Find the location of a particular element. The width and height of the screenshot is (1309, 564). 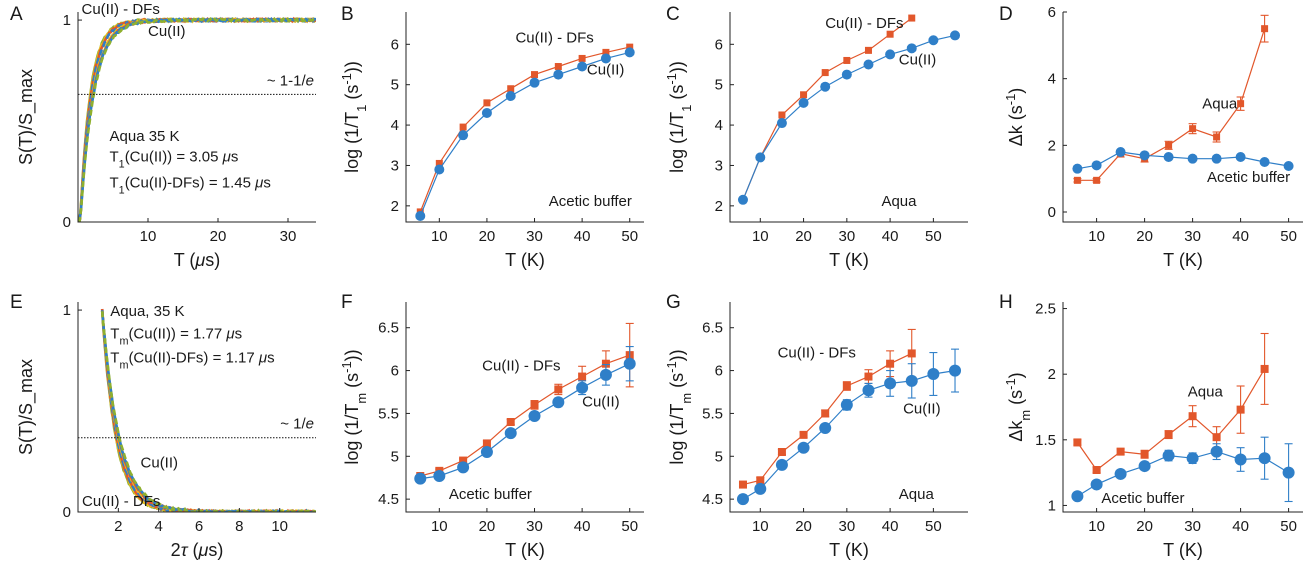

y-axis-label: log (1/T1 (s-1)) is located at coordinates (354, 117).